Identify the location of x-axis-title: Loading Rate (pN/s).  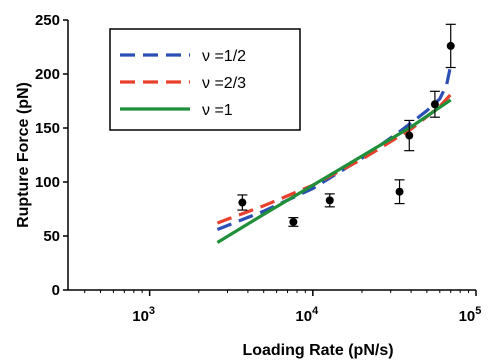
(317, 350).